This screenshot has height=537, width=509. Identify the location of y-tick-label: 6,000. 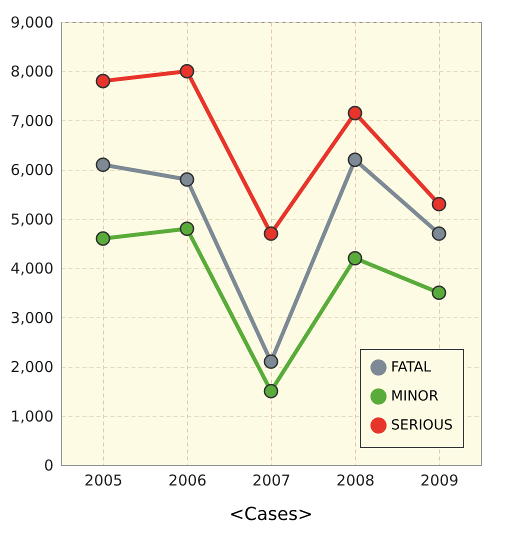
(32, 170).